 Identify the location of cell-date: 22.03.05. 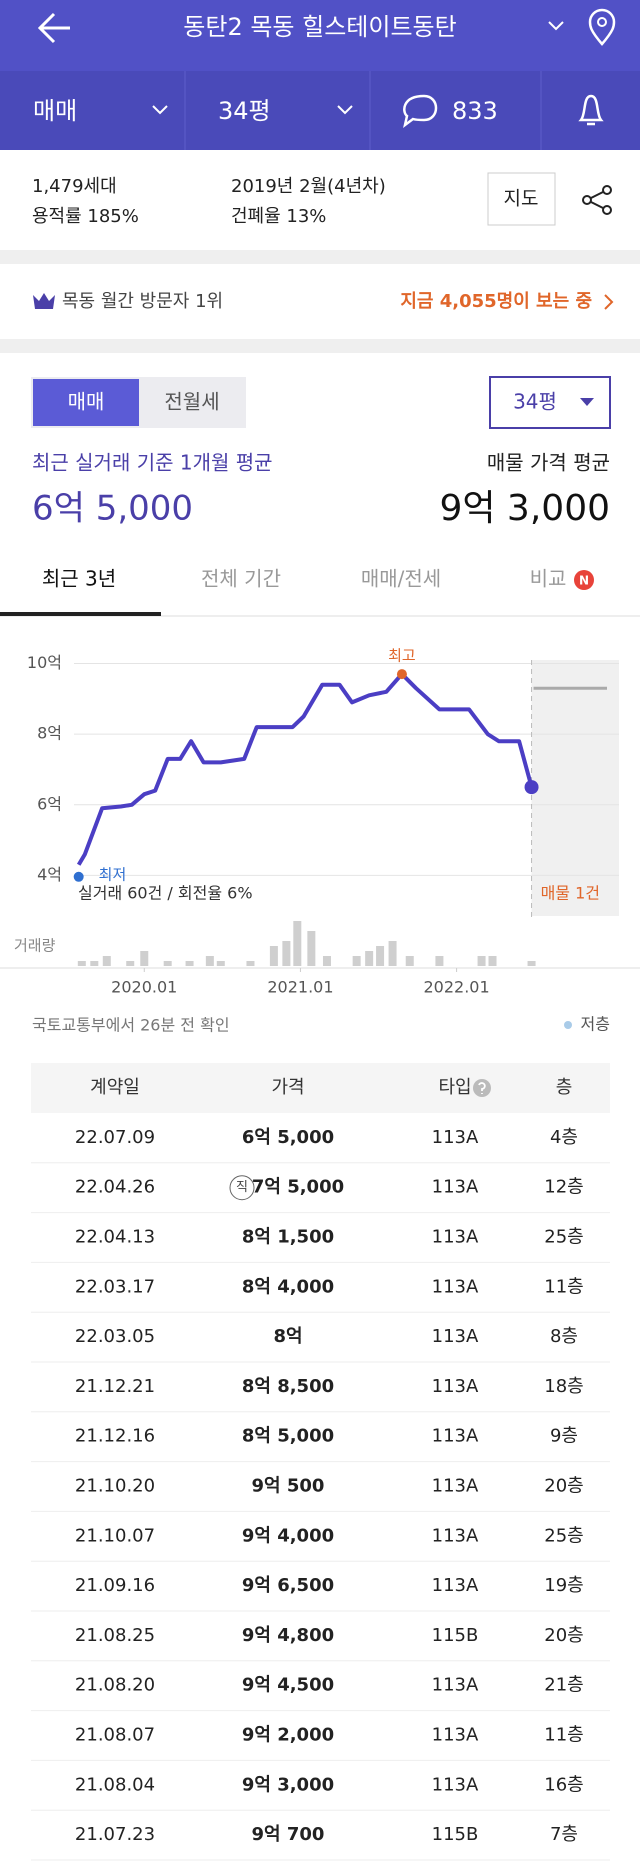
(115, 1336).